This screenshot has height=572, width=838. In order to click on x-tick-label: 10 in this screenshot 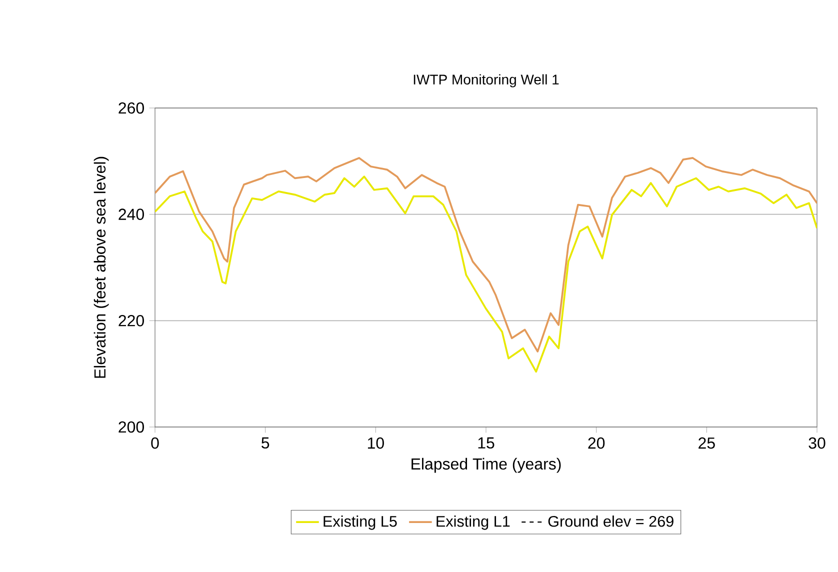, I will do `click(376, 443)`.